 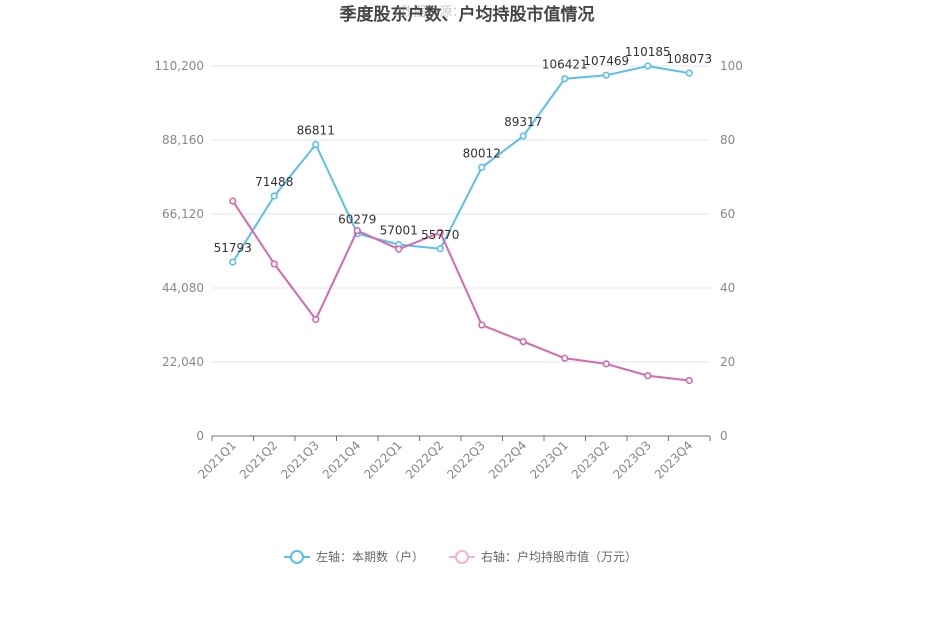 What do you see at coordinates (183, 362) in the screenshot?
I see `y-left-tick-label: 22,040` at bounding box center [183, 362].